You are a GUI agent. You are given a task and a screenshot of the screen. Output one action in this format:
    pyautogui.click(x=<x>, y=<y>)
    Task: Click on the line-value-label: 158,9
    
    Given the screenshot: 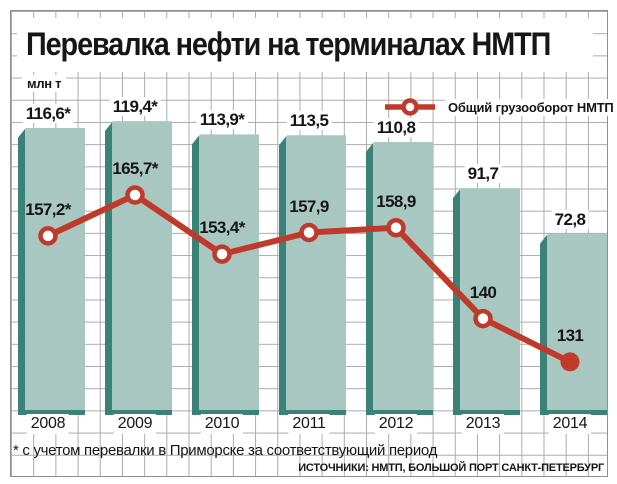 What is the action you would take?
    pyautogui.click(x=396, y=201)
    